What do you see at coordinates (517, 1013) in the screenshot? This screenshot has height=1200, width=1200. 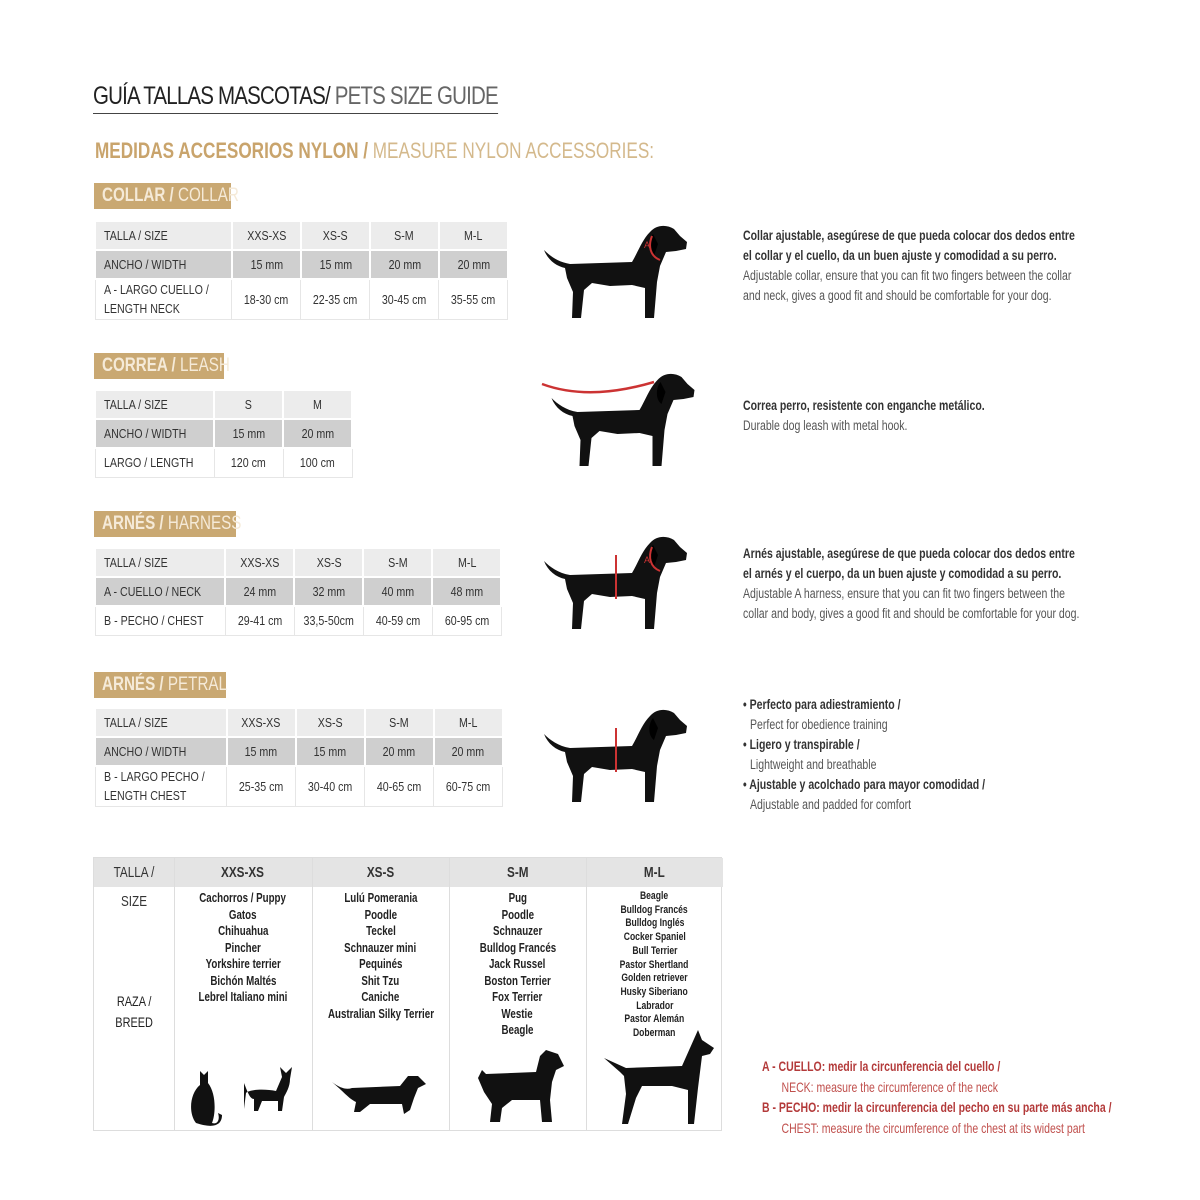 I see `breed-item: Westie` at bounding box center [517, 1013].